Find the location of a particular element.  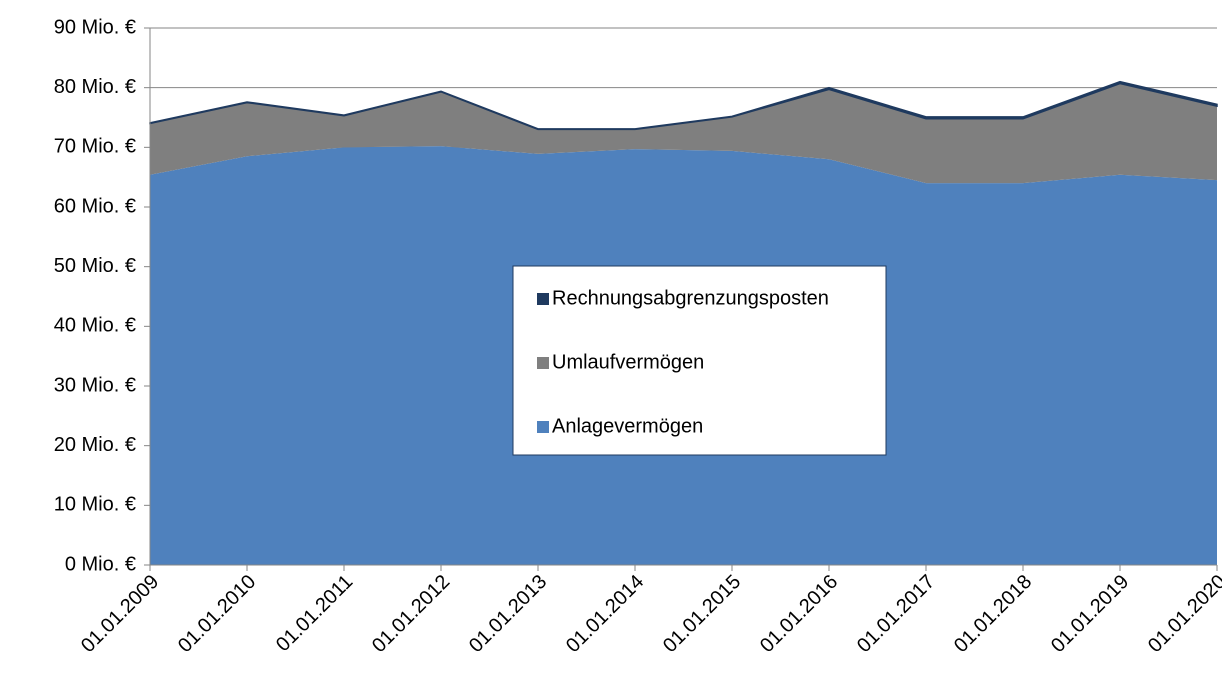

y-tick-label: 10 Mio. € is located at coordinates (95, 505).